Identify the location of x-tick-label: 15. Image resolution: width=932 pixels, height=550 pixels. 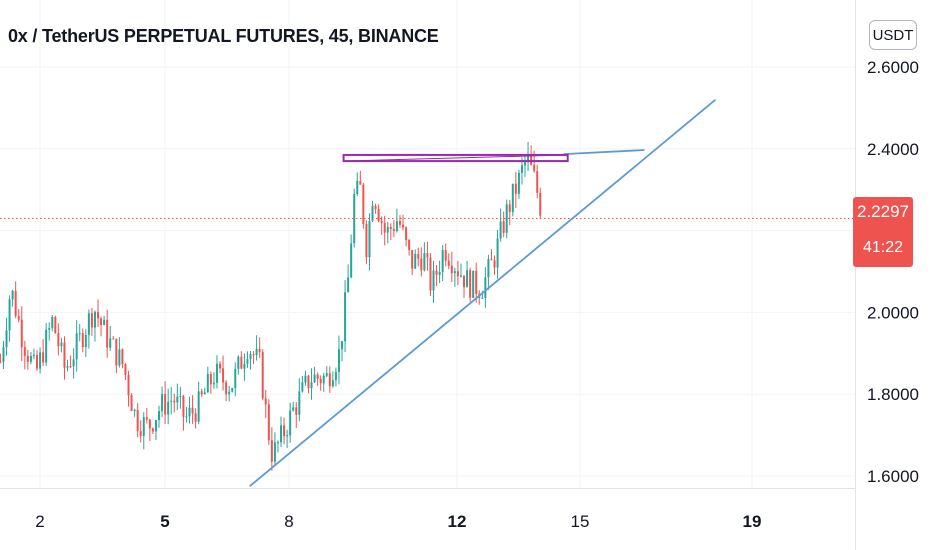
(580, 521).